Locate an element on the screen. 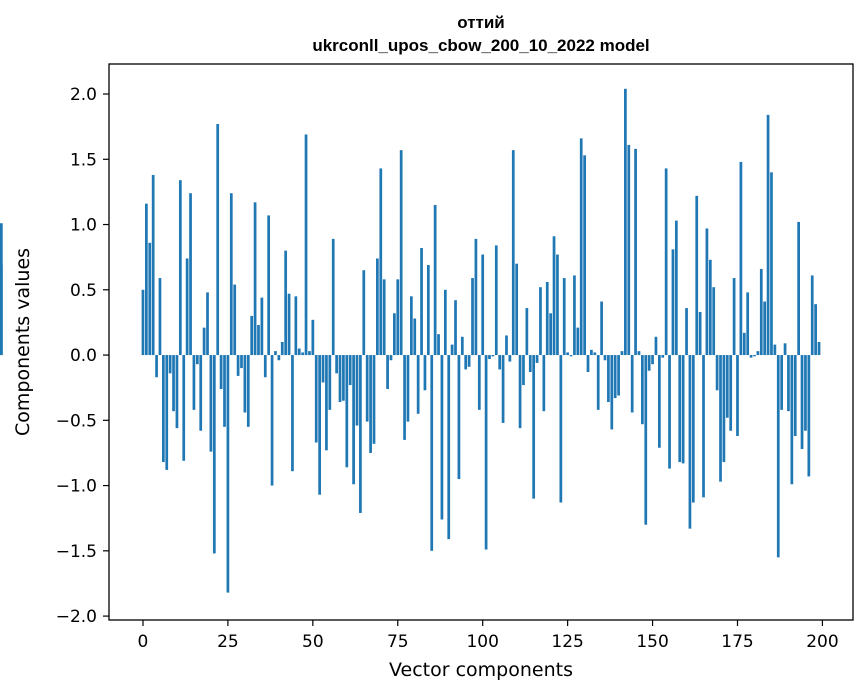 The width and height of the screenshot is (867, 700). y-tick-label: 2.0 is located at coordinates (83, 95).